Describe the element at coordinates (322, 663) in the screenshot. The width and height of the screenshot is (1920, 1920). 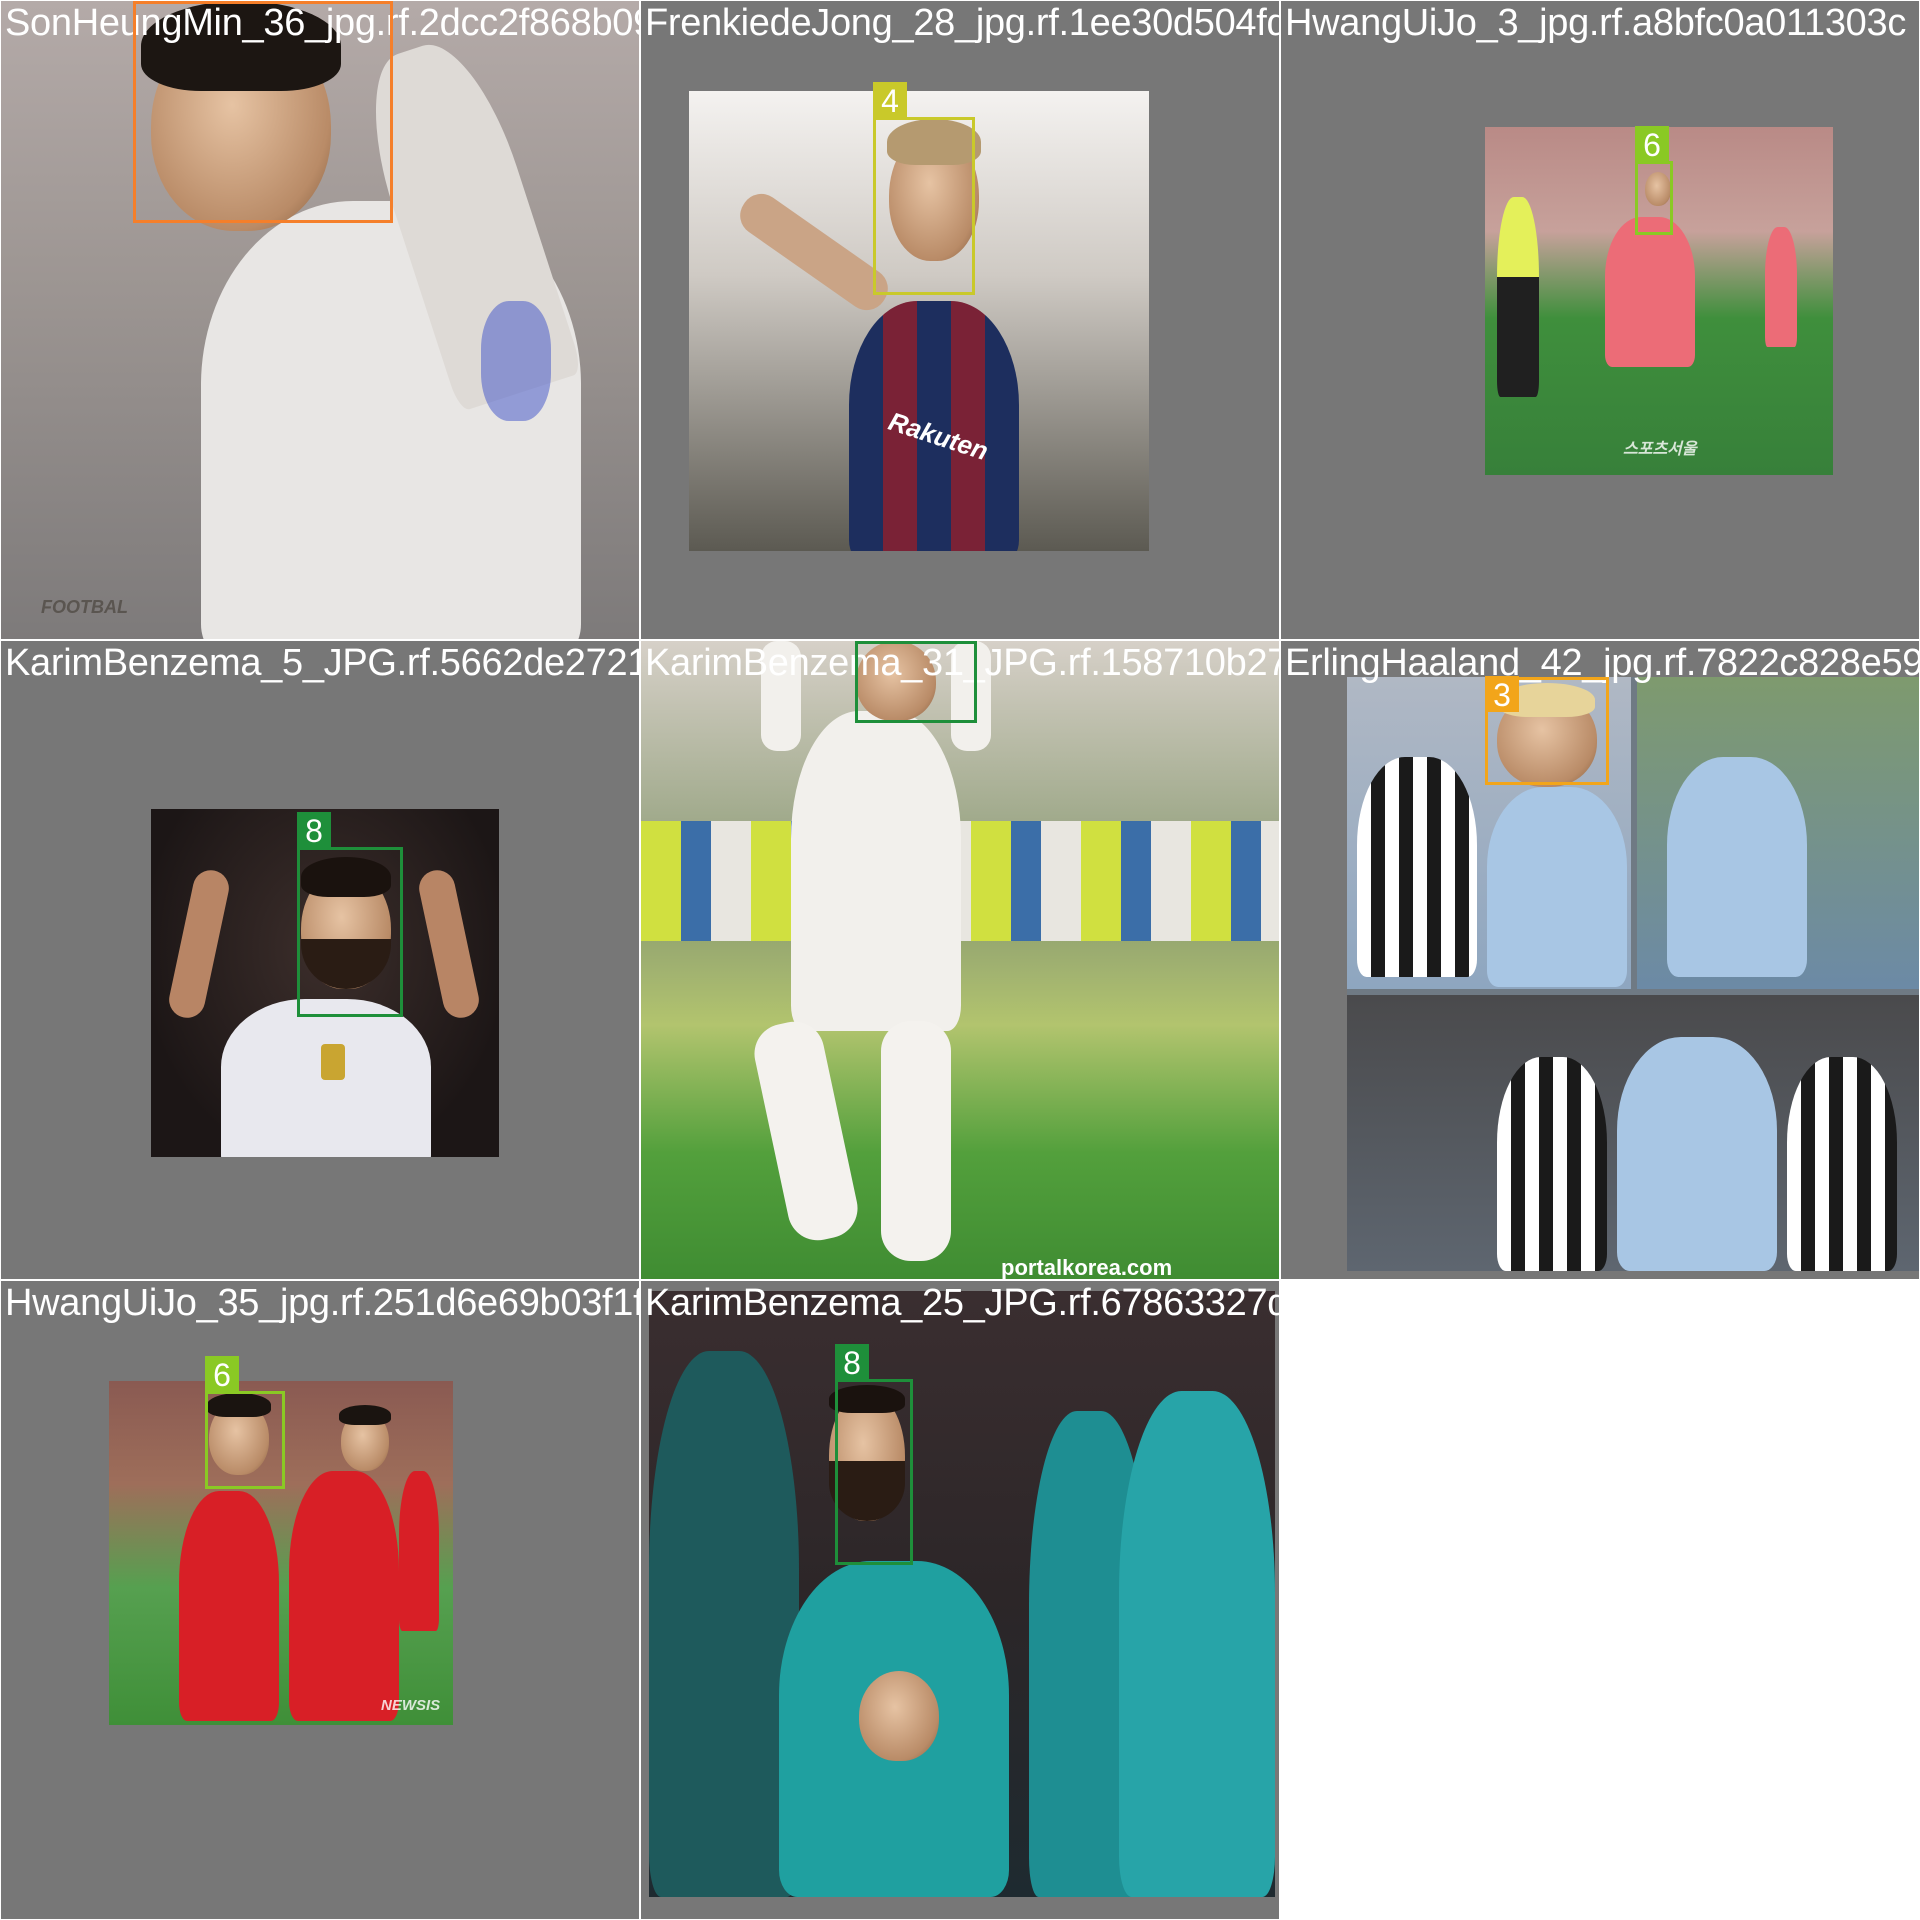
I see `filename-label-tile-3: KarimBenzema_5_JPG.rf.5662de27214ae3a` at that location.